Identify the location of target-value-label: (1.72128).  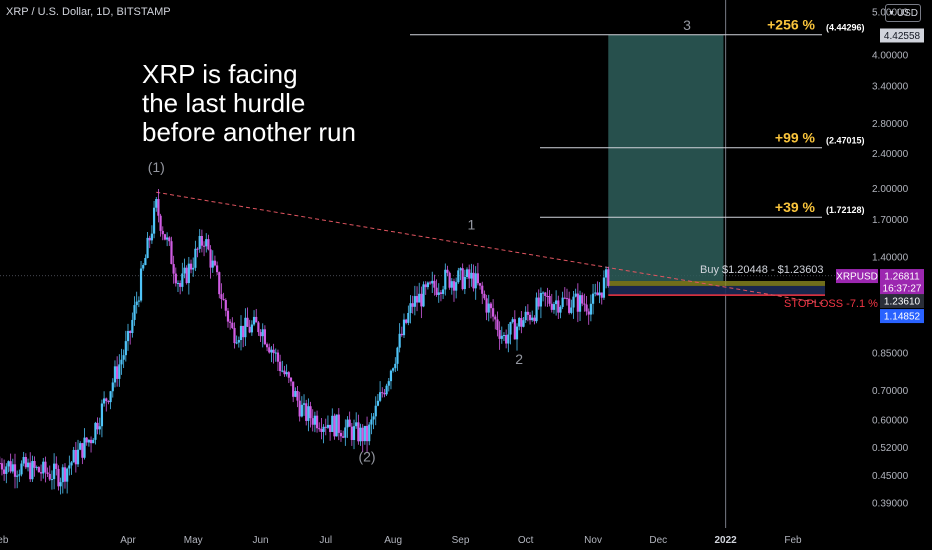
(845, 210).